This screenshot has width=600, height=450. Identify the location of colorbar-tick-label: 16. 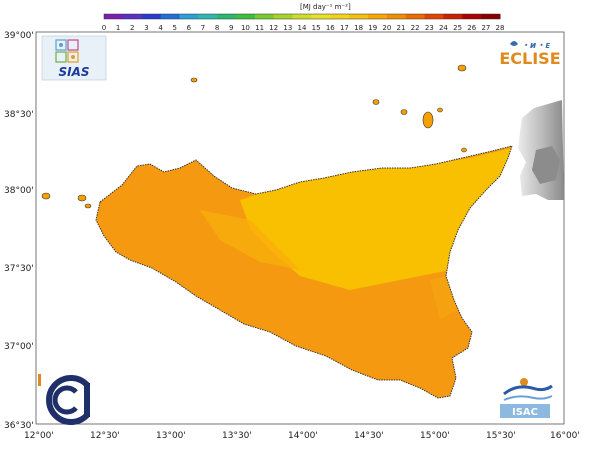
(330, 28).